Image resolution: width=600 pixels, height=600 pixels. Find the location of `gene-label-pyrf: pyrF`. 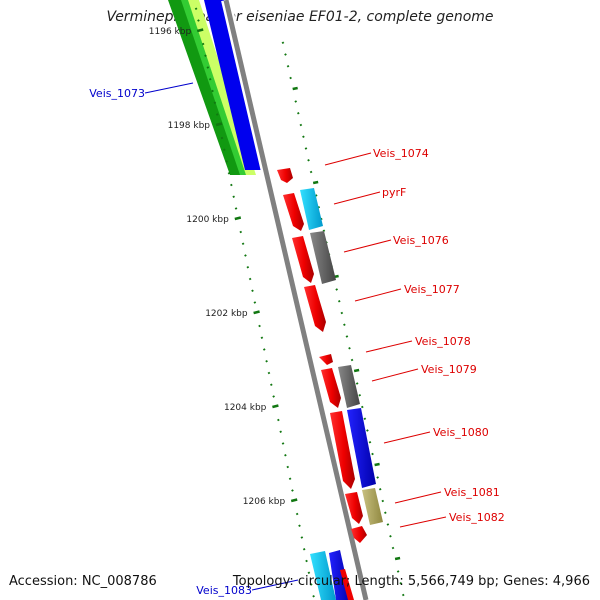

gene-label-pyrf: pyrF is located at coordinates (394, 192).